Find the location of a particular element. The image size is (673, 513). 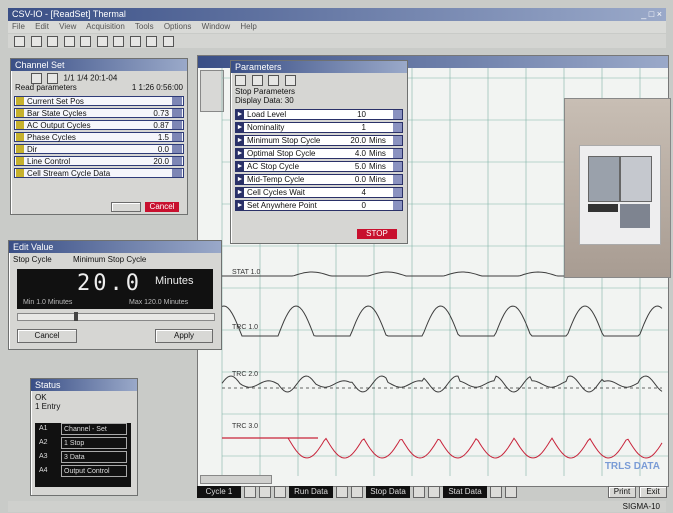

list-icon is located at coordinates (53, 78).